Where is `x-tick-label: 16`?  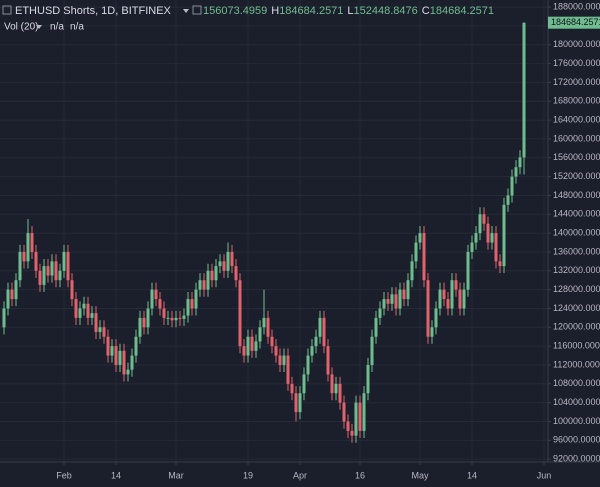
x-tick-label: 16 is located at coordinates (360, 475).